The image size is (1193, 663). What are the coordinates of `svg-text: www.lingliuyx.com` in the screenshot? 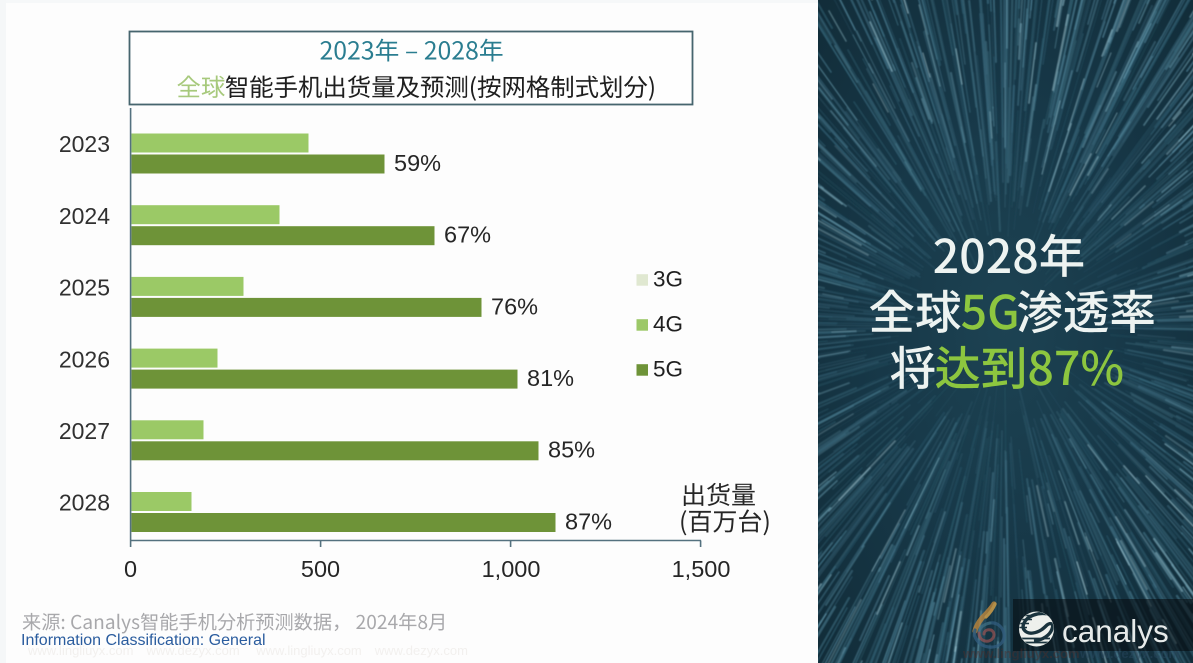 It's located at (1021, 653).